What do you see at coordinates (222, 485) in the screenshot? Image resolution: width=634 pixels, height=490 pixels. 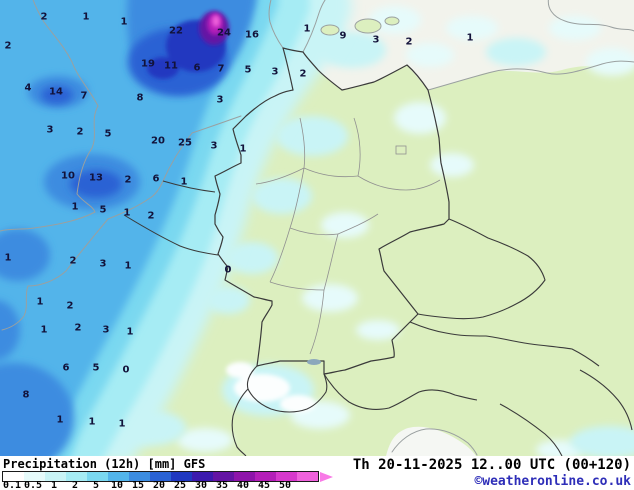 I see `legend-tick-label: 35` at bounding box center [222, 485].